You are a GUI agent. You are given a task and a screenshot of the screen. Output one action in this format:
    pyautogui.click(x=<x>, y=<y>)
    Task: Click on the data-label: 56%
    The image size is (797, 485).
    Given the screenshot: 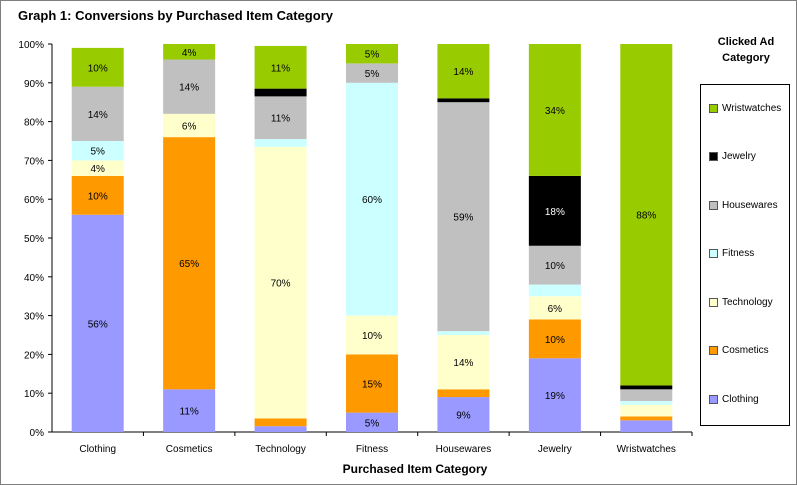 What is the action you would take?
    pyautogui.click(x=98, y=324)
    